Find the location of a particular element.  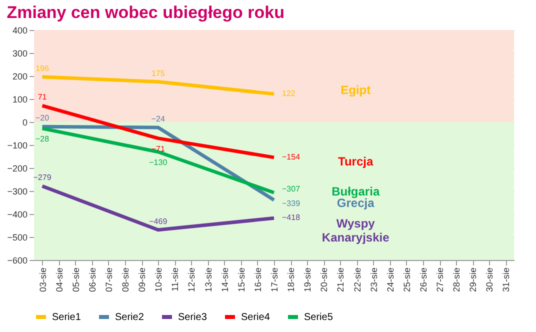

legend-label: Serie4 is located at coordinates (255, 317).